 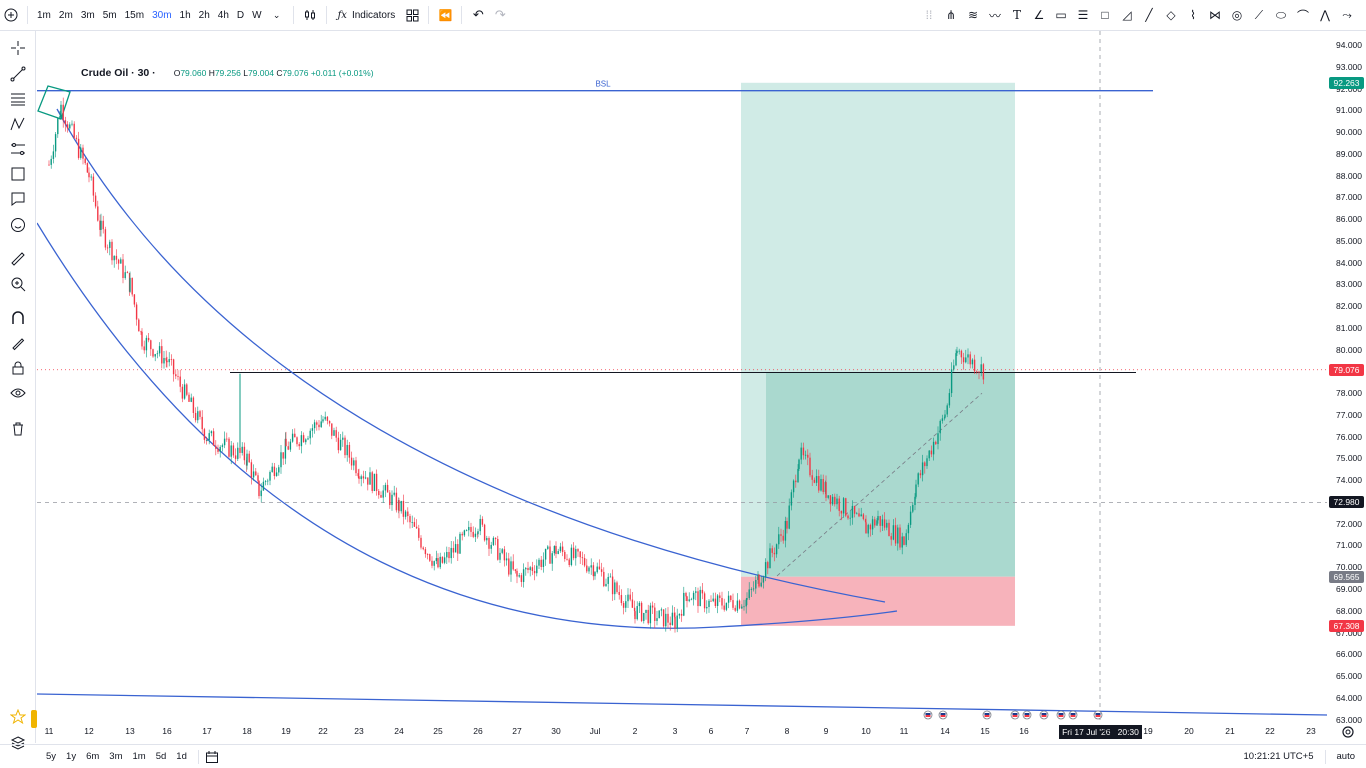 What do you see at coordinates (1193, 15) in the screenshot?
I see `polyline-icon: ⌇` at bounding box center [1193, 15].